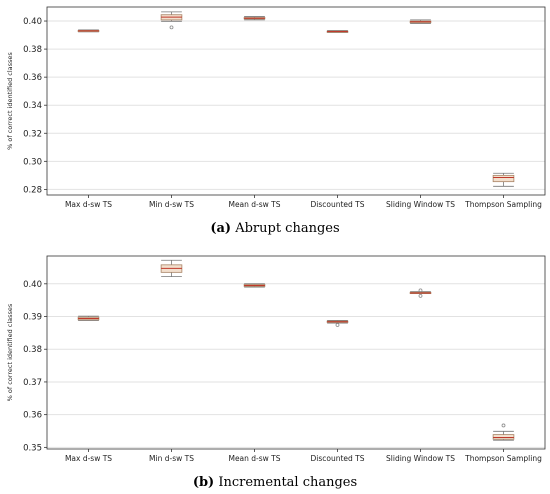 The image size is (550, 494). What do you see at coordinates (32, 190) in the screenshot?
I see `y-tick-label: 0.28` at bounding box center [32, 190].